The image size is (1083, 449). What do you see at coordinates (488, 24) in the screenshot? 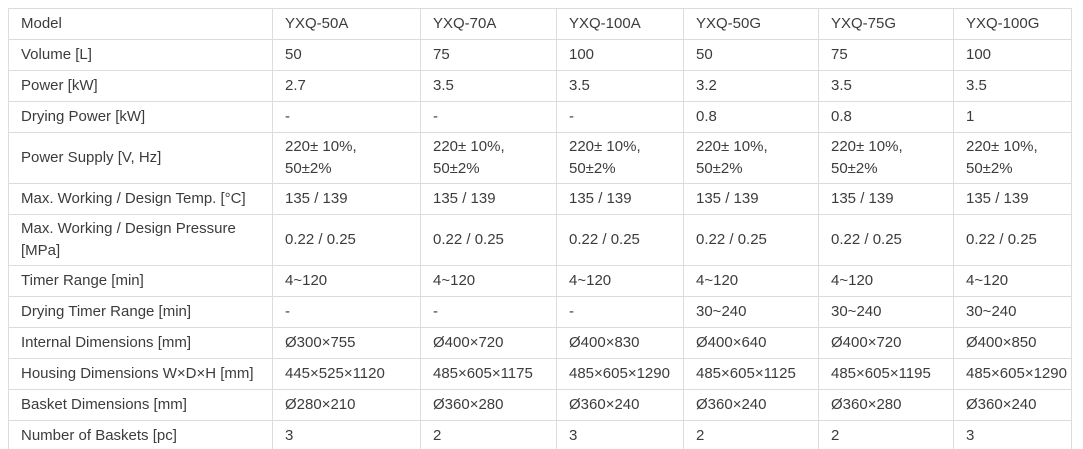
I see `model-column-header: YXQ-70A` at bounding box center [488, 24].